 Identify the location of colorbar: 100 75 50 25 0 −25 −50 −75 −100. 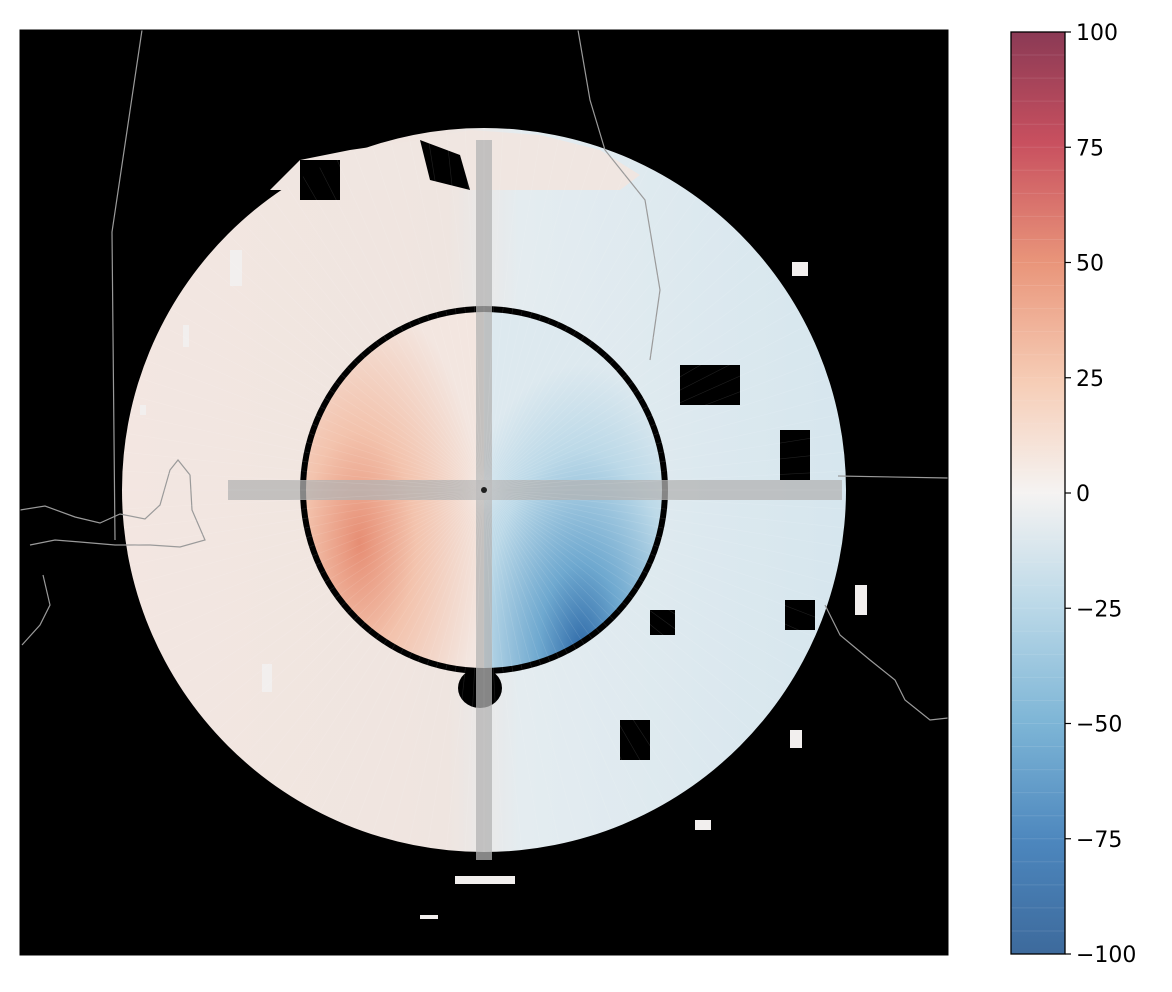
(1073, 494).